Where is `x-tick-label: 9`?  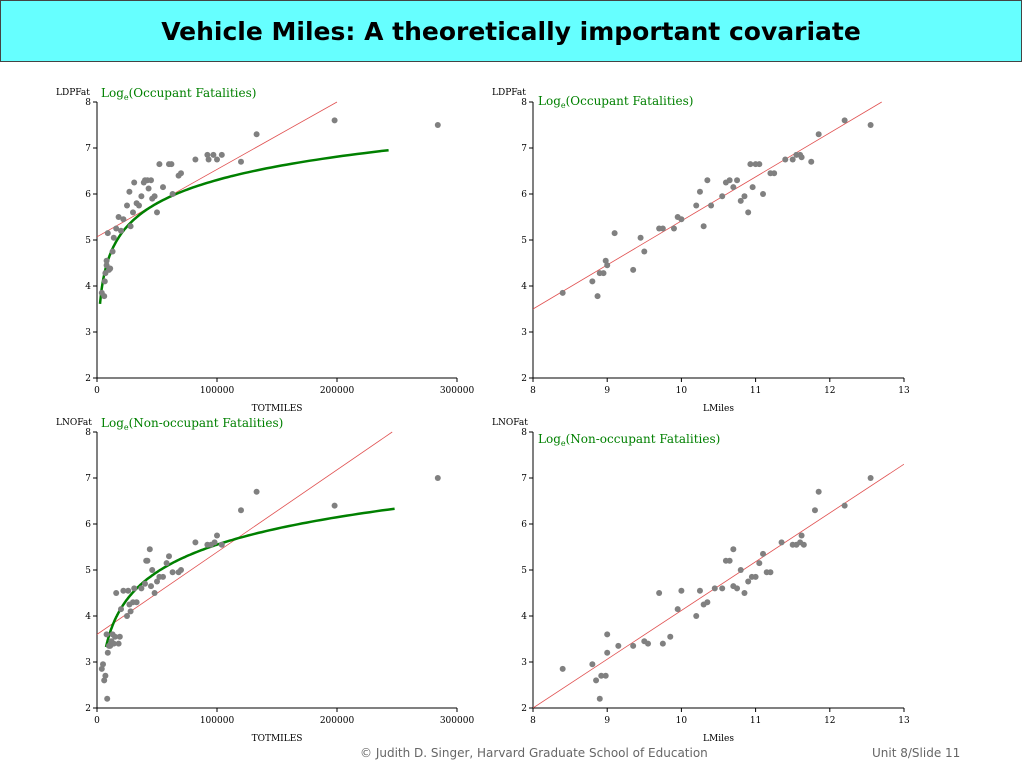
x-tick-label: 9 is located at coordinates (607, 721).